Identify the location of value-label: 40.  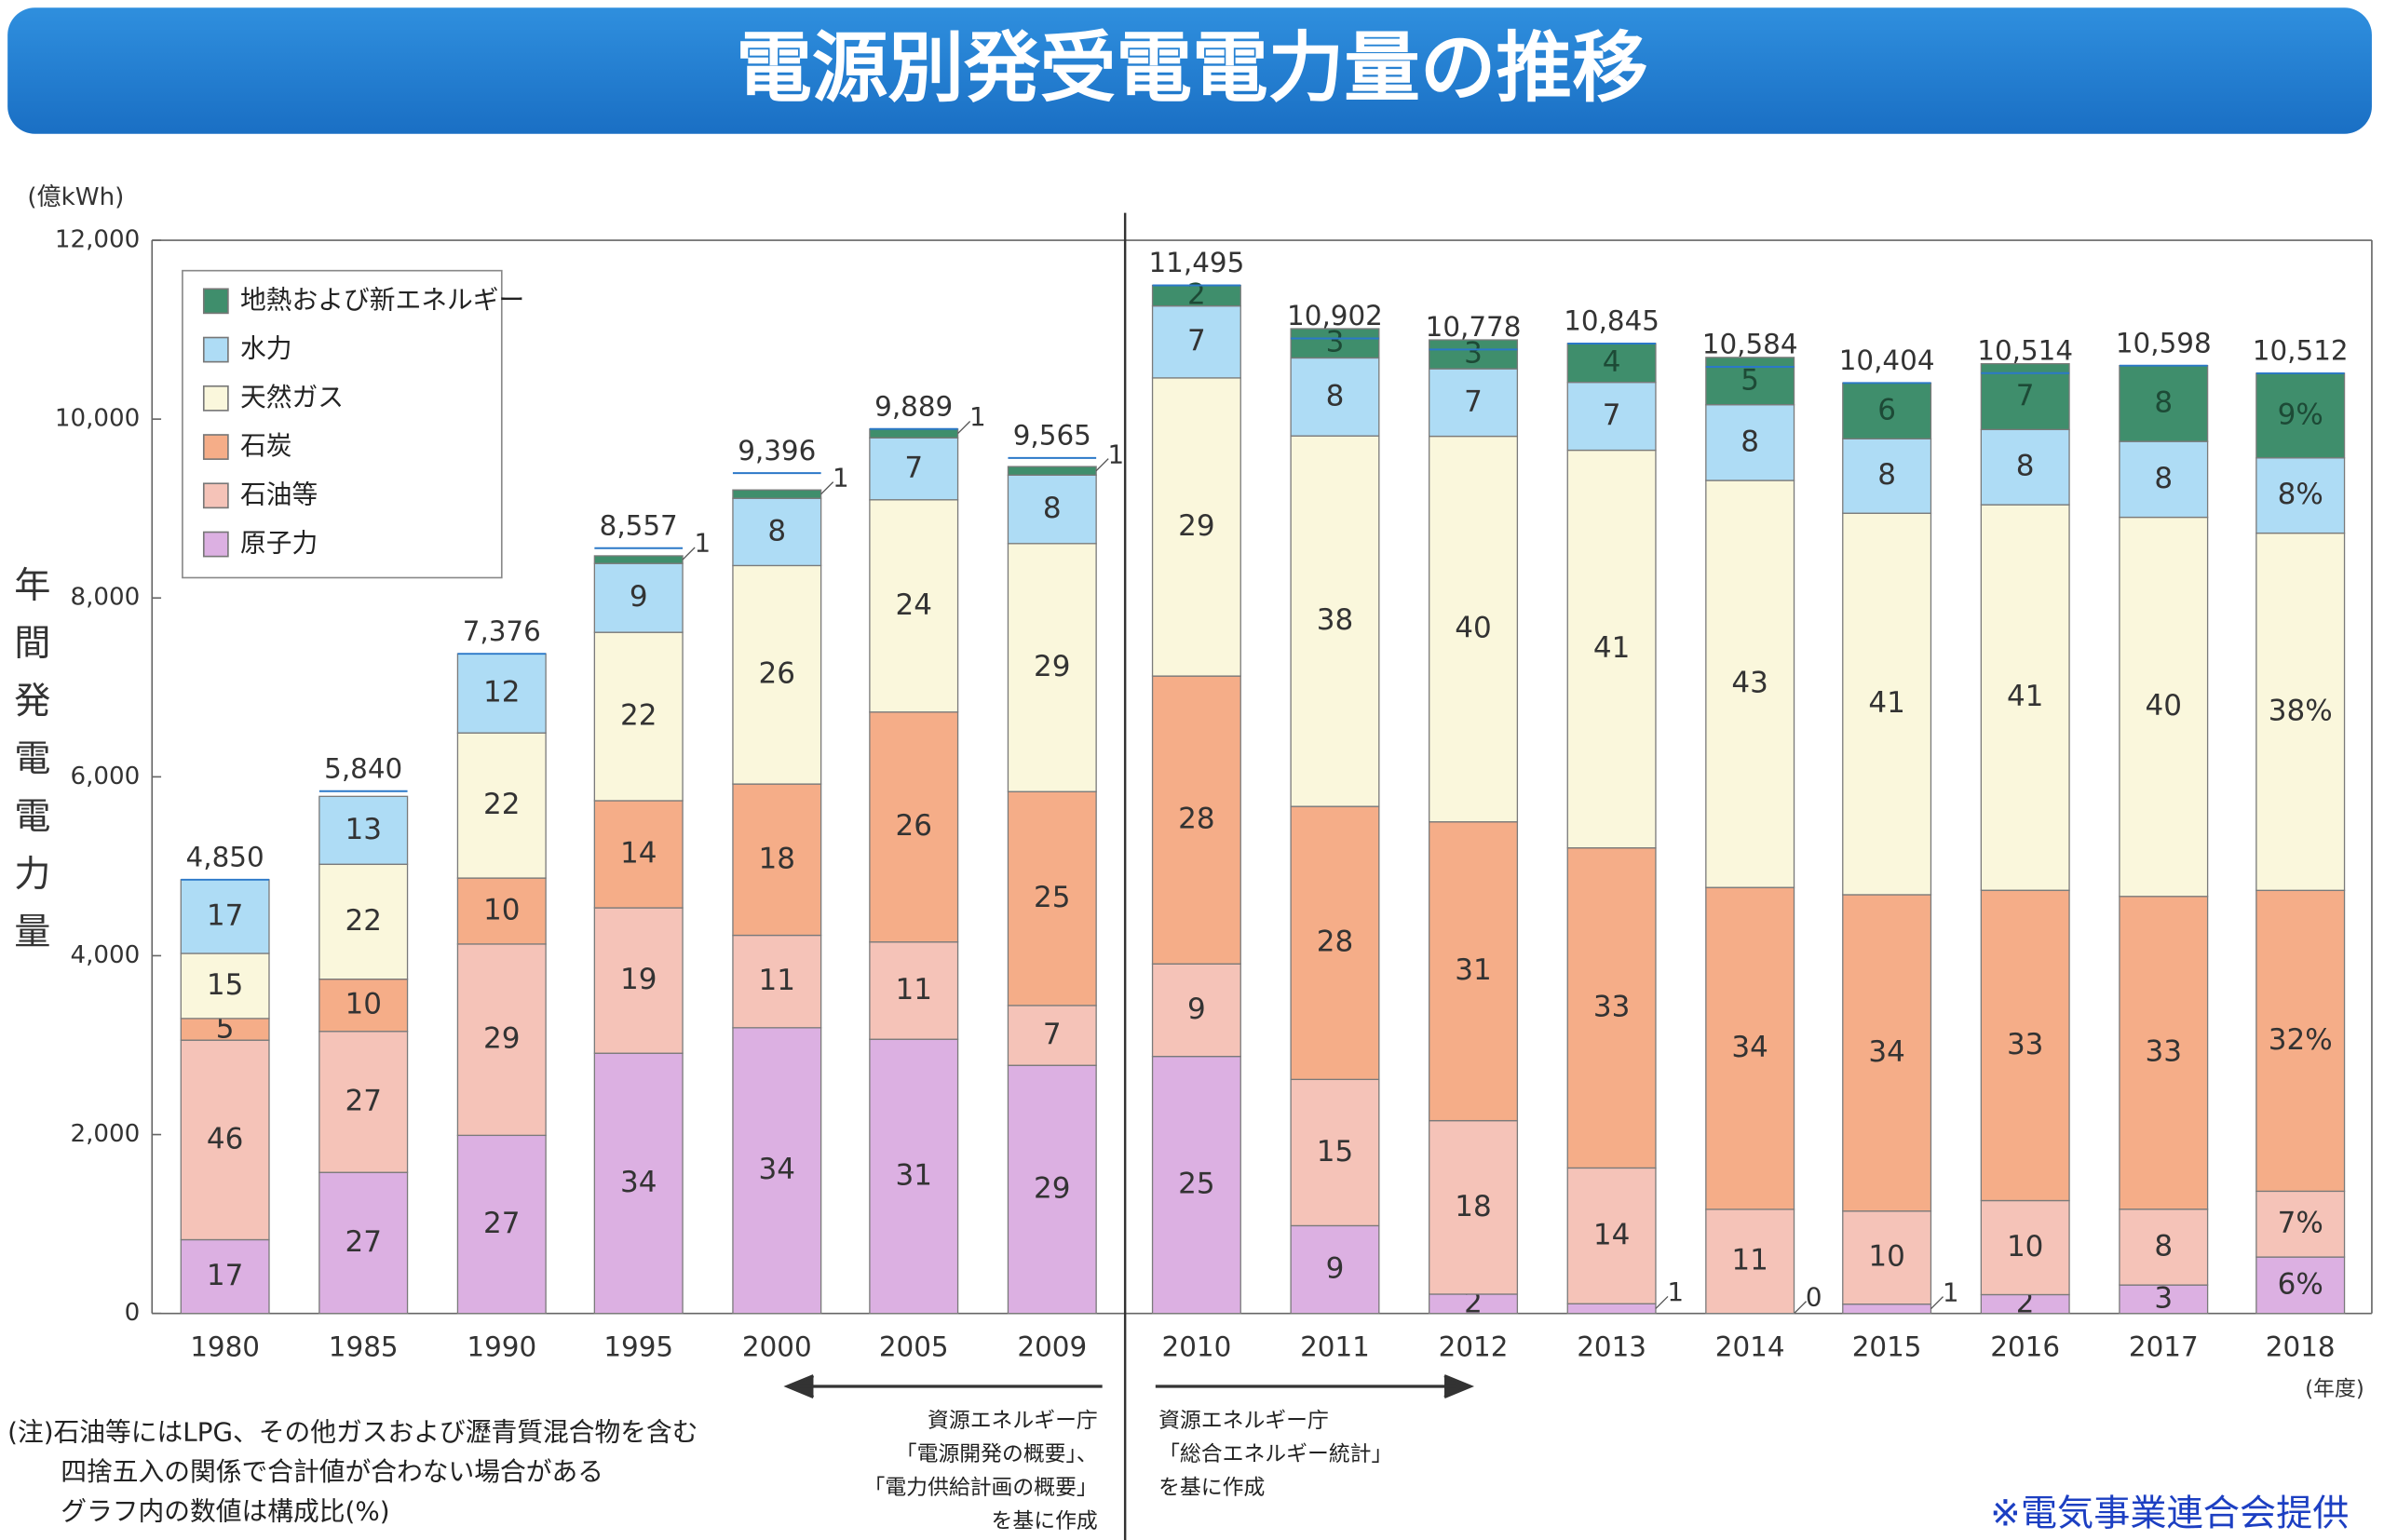
(2164, 706).